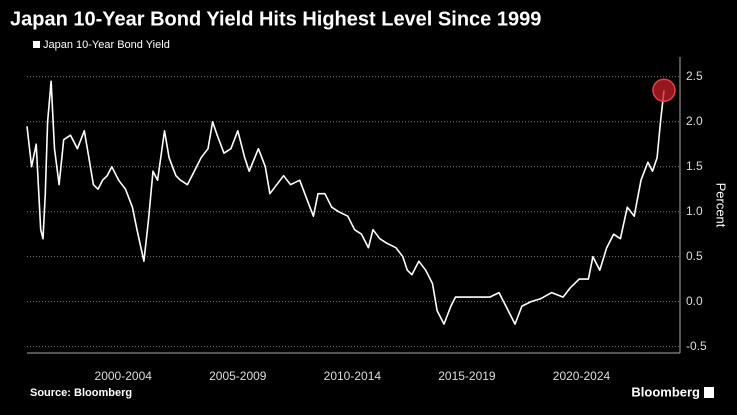  What do you see at coordinates (694, 301) in the screenshot?
I see `y-tick-label: 0.0` at bounding box center [694, 301].